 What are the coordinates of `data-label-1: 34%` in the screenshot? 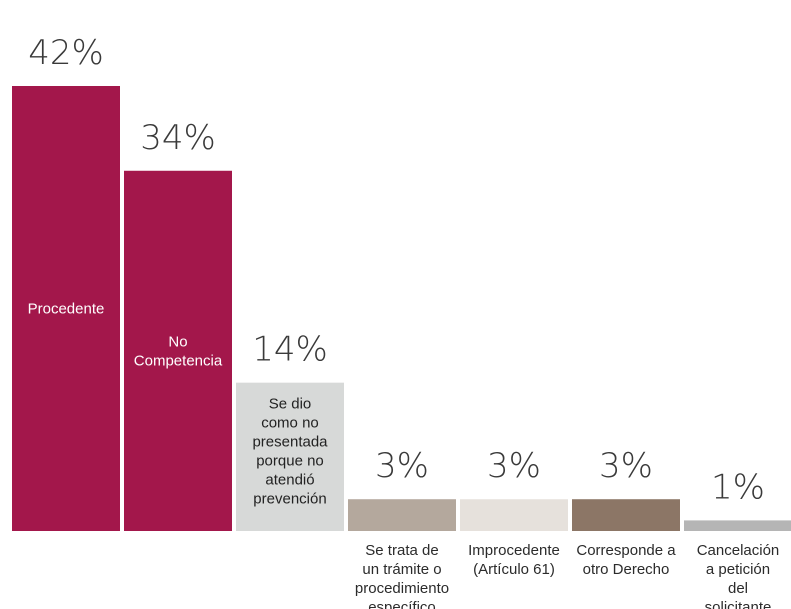 It's located at (178, 138).